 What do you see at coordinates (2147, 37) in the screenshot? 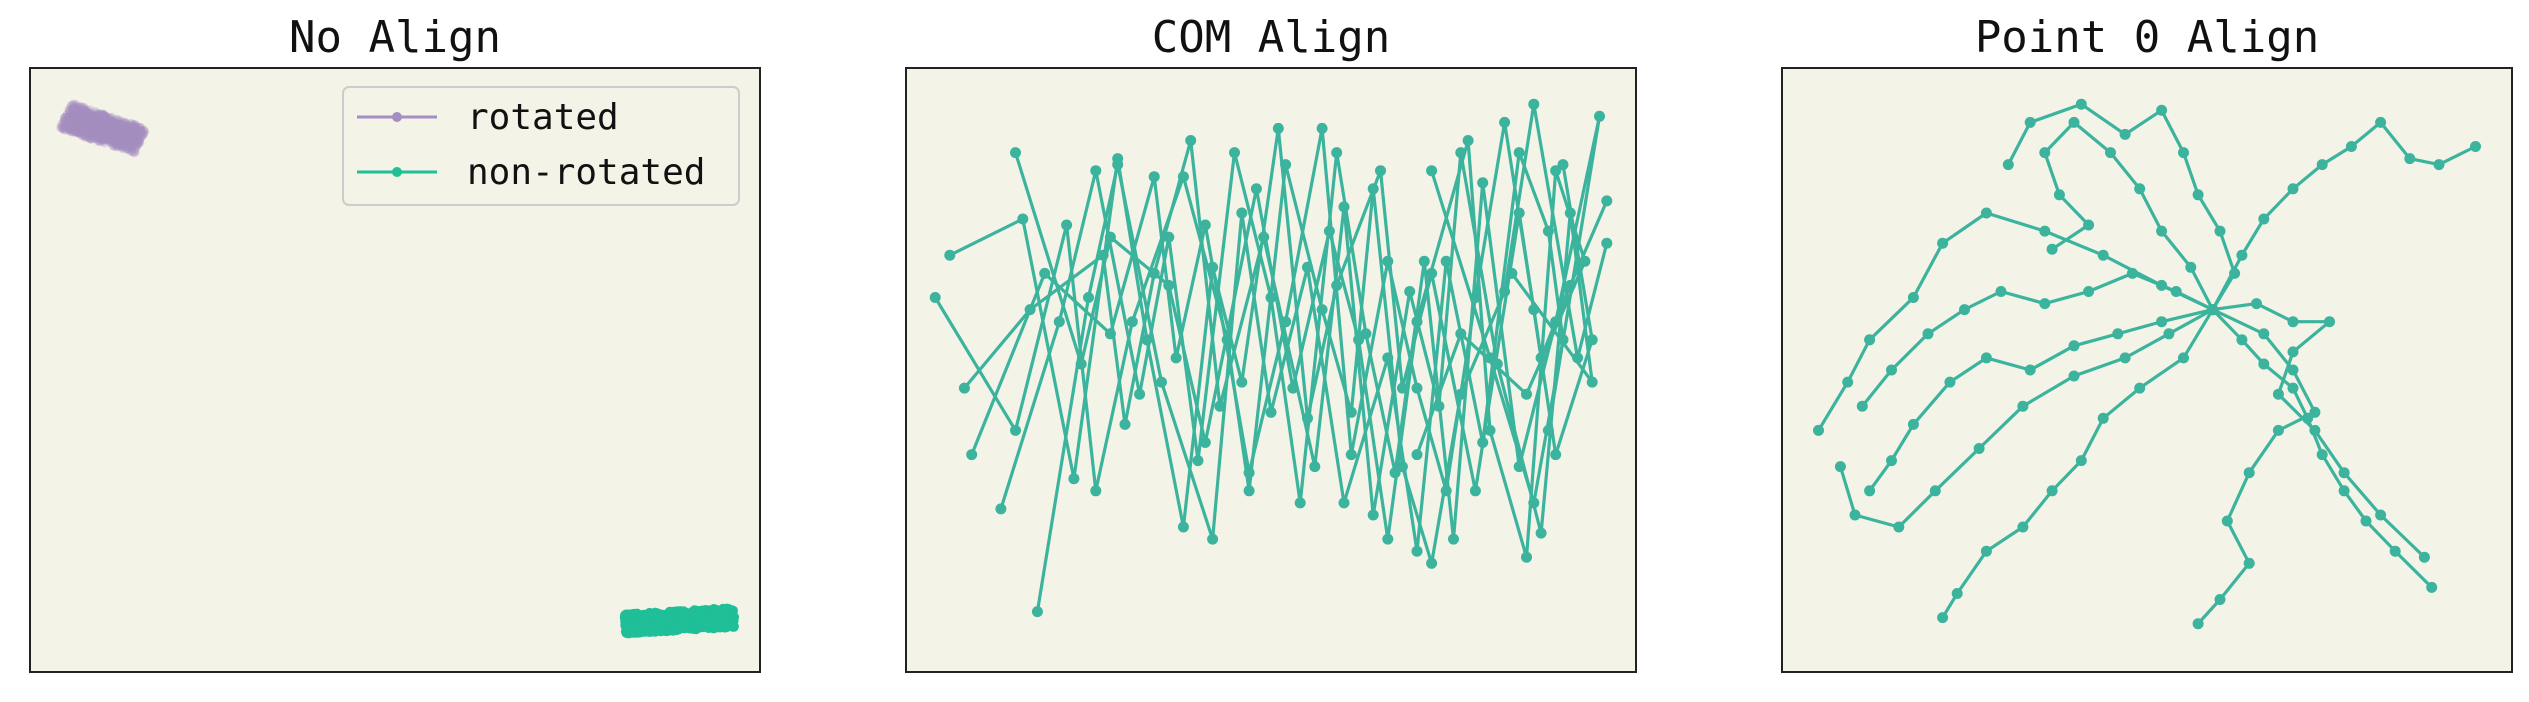
I see `title-point-0-align: Point 0 Align` at bounding box center [2147, 37].